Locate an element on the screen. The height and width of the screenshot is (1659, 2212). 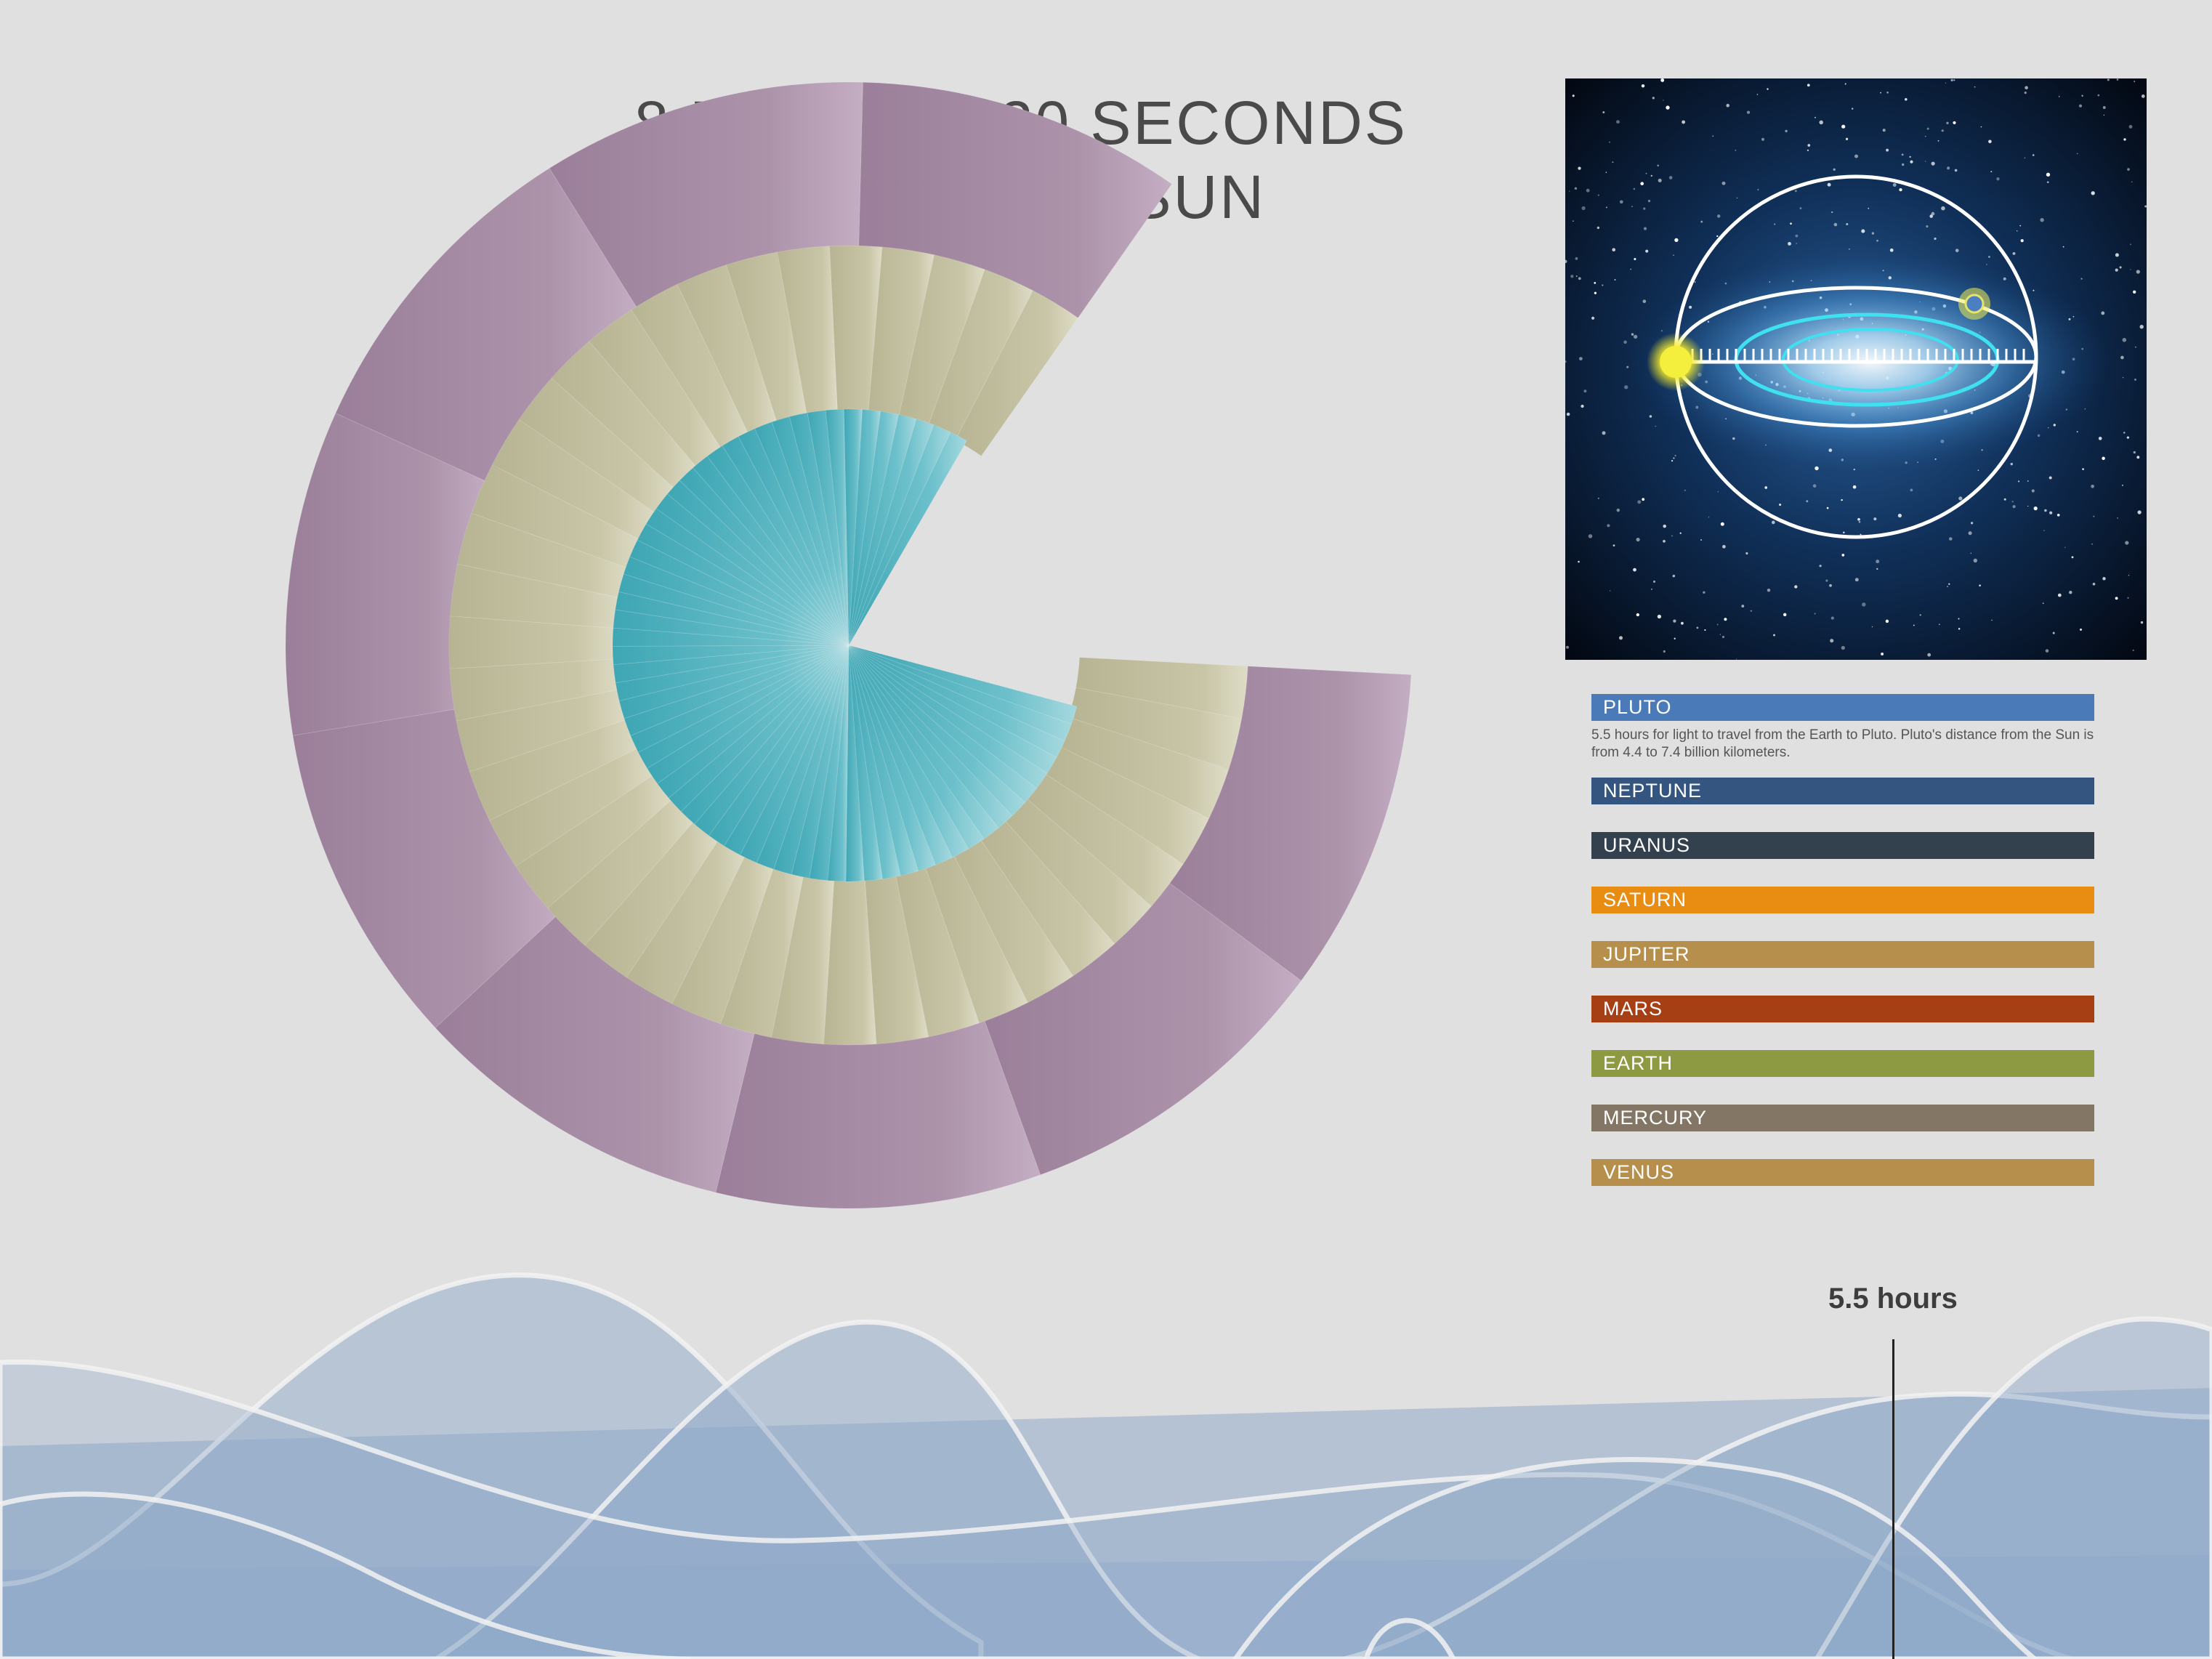
legend-item-saturn: SATURN is located at coordinates (1842, 900).